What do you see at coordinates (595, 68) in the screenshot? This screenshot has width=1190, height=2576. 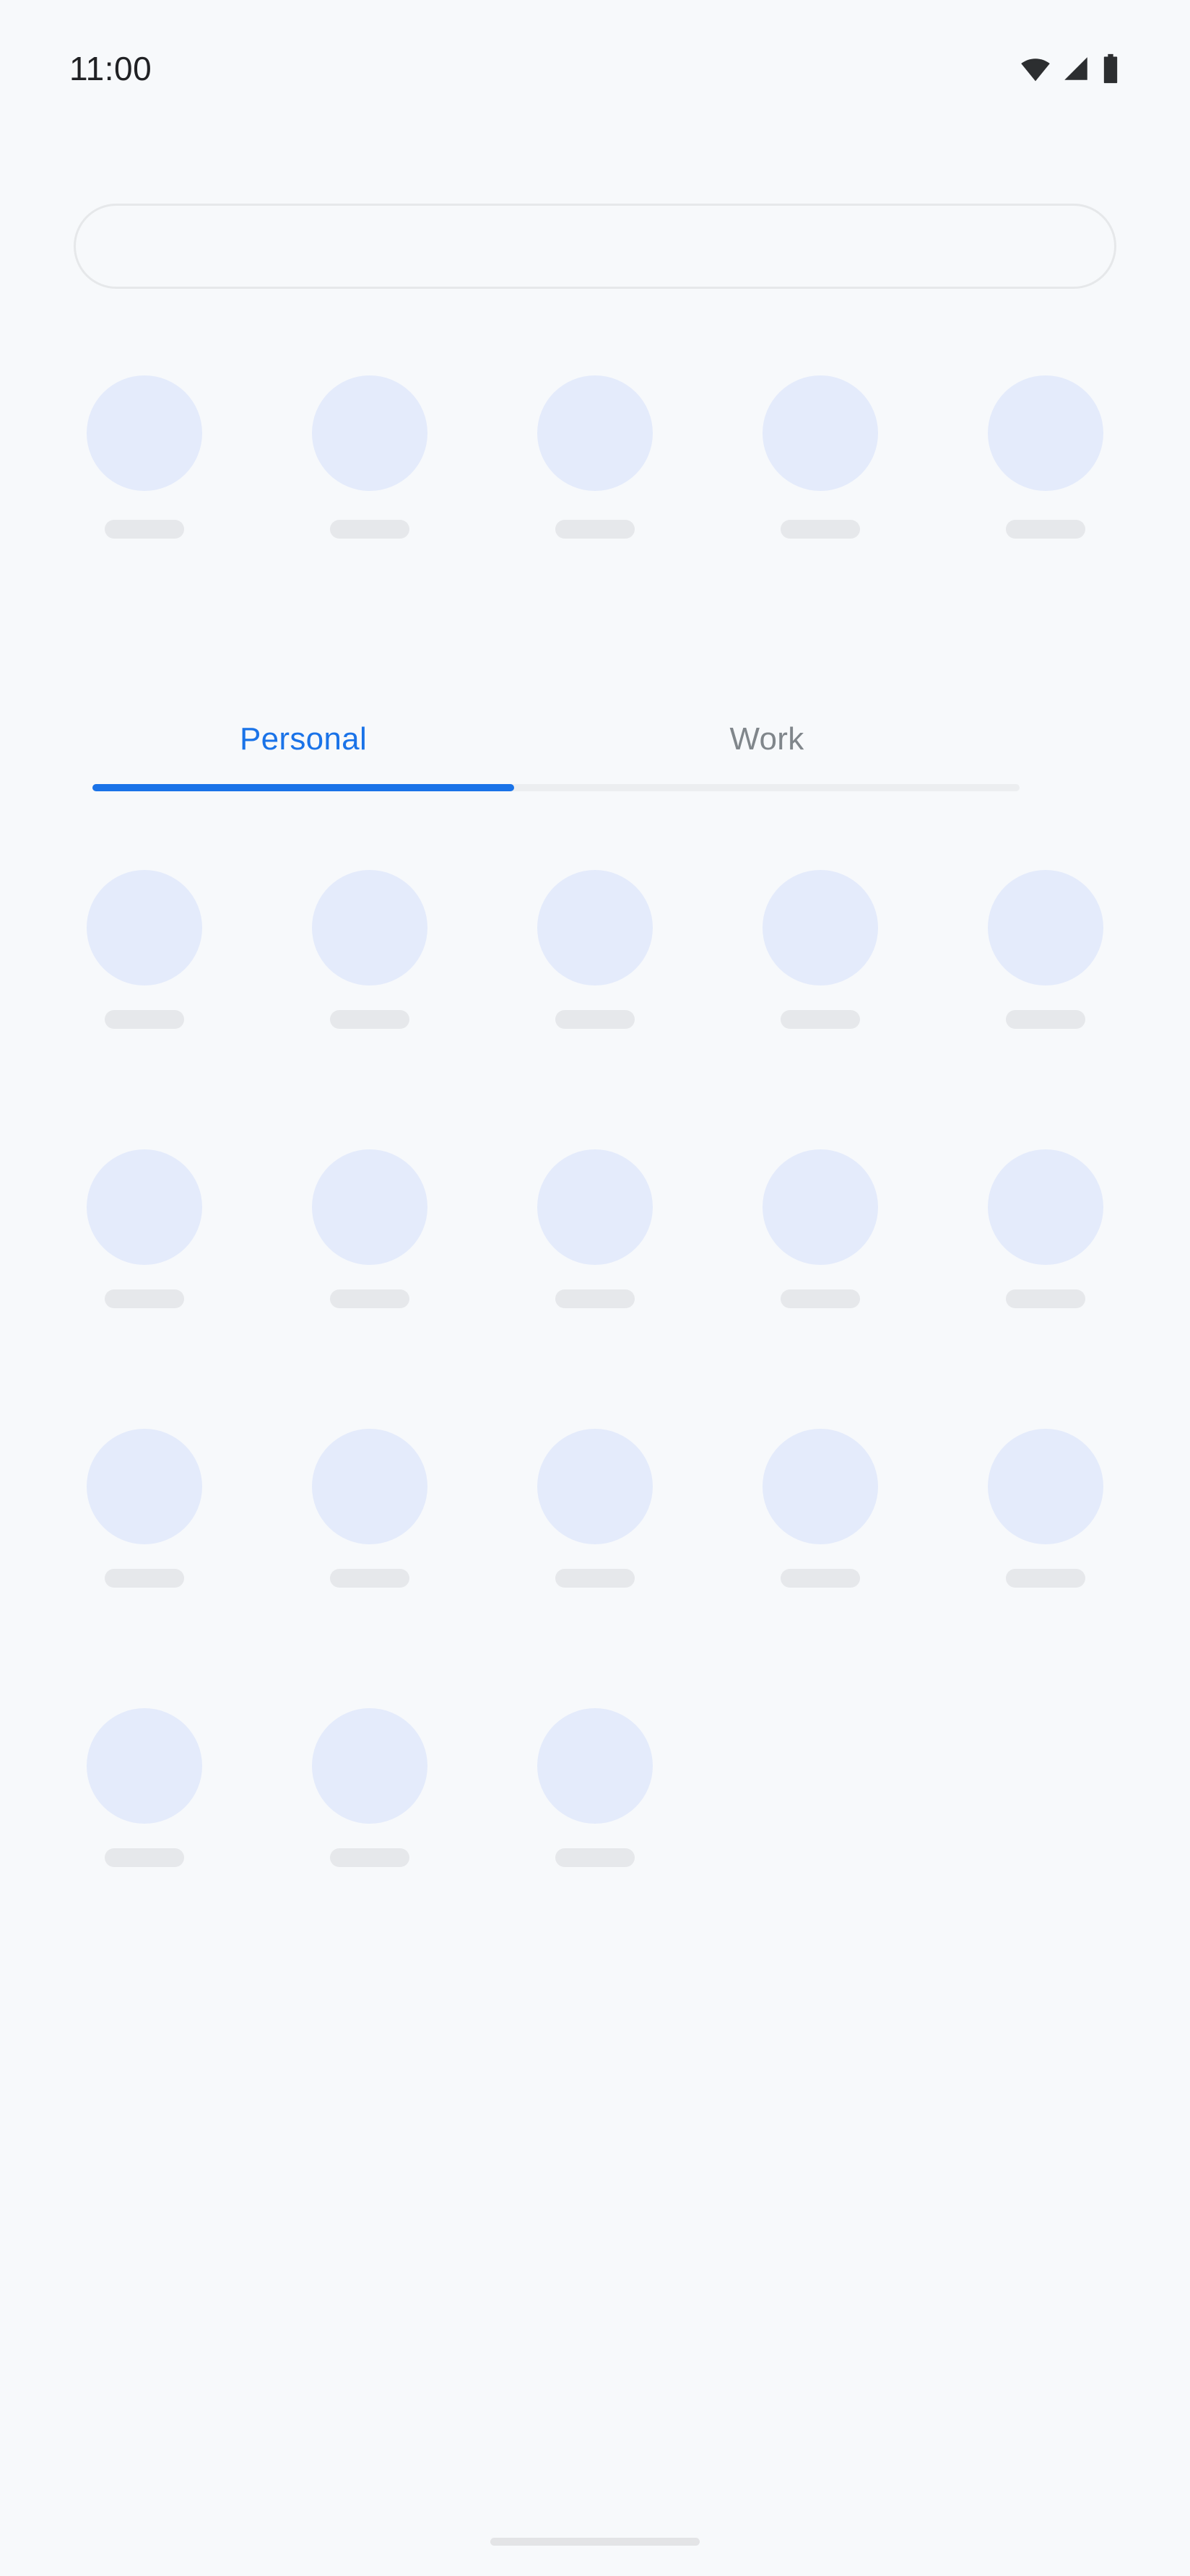 I see `status-bar: 11:00` at bounding box center [595, 68].